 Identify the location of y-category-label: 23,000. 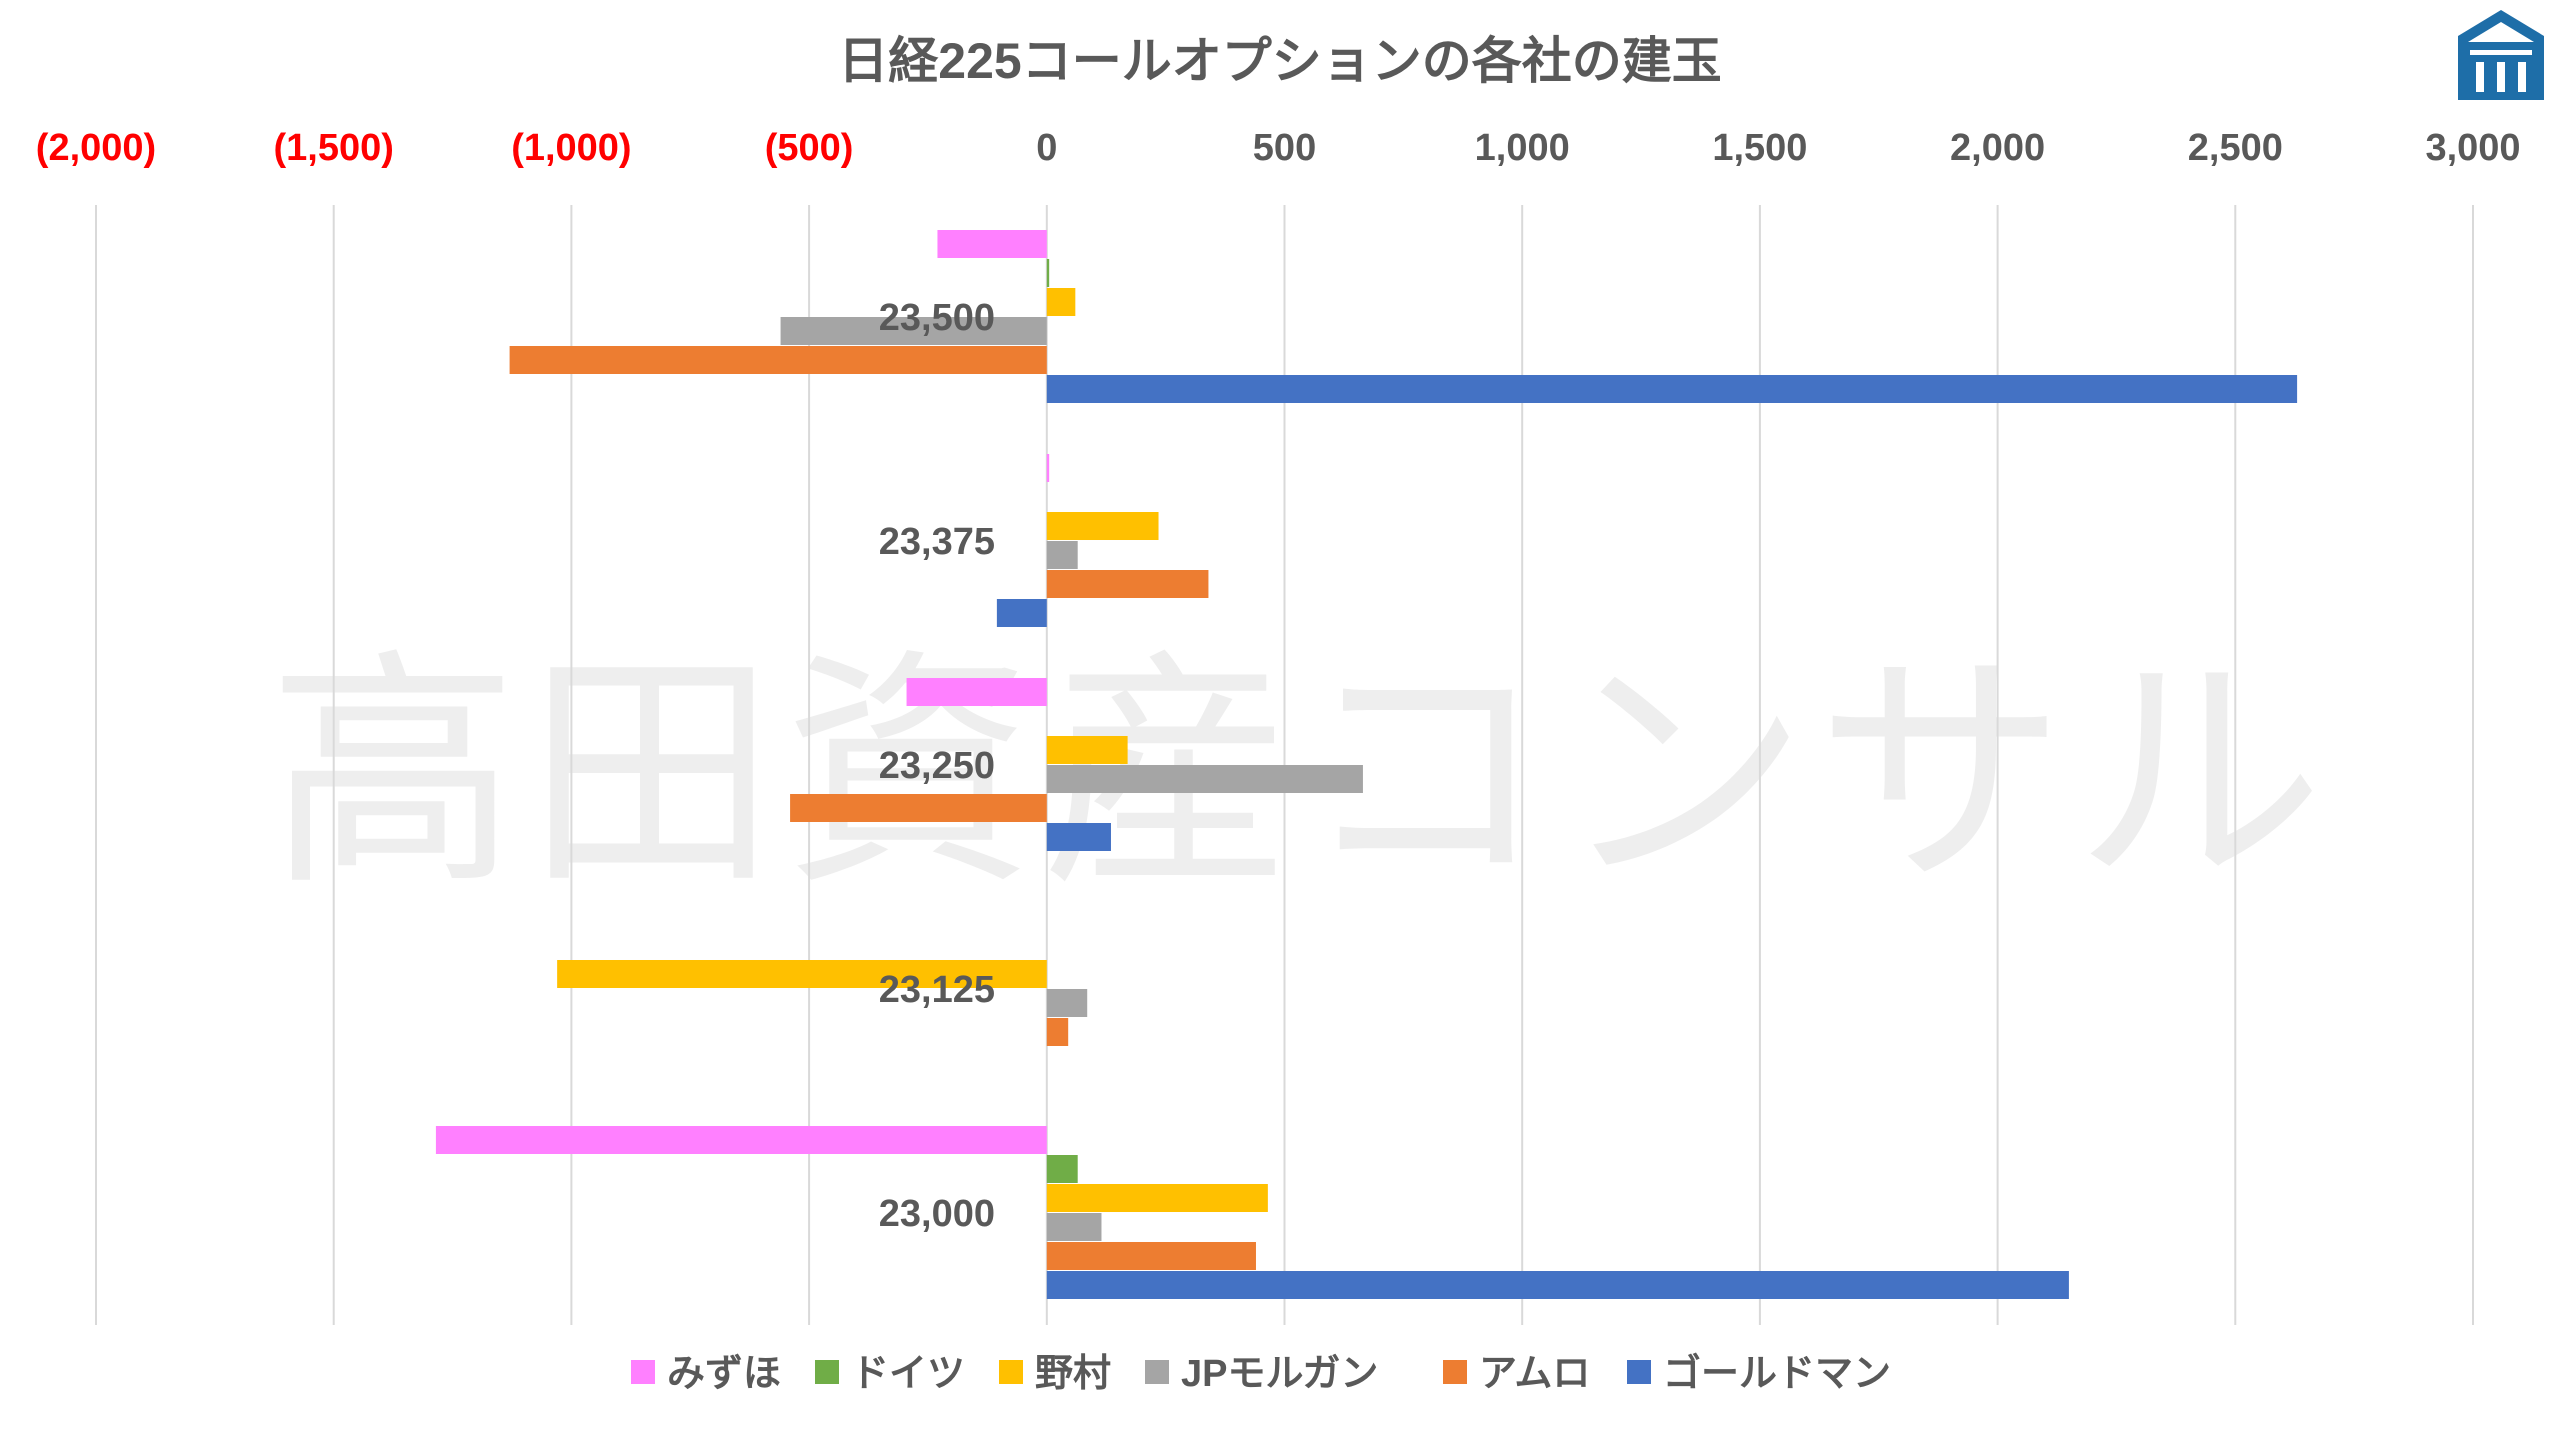
(937, 1214).